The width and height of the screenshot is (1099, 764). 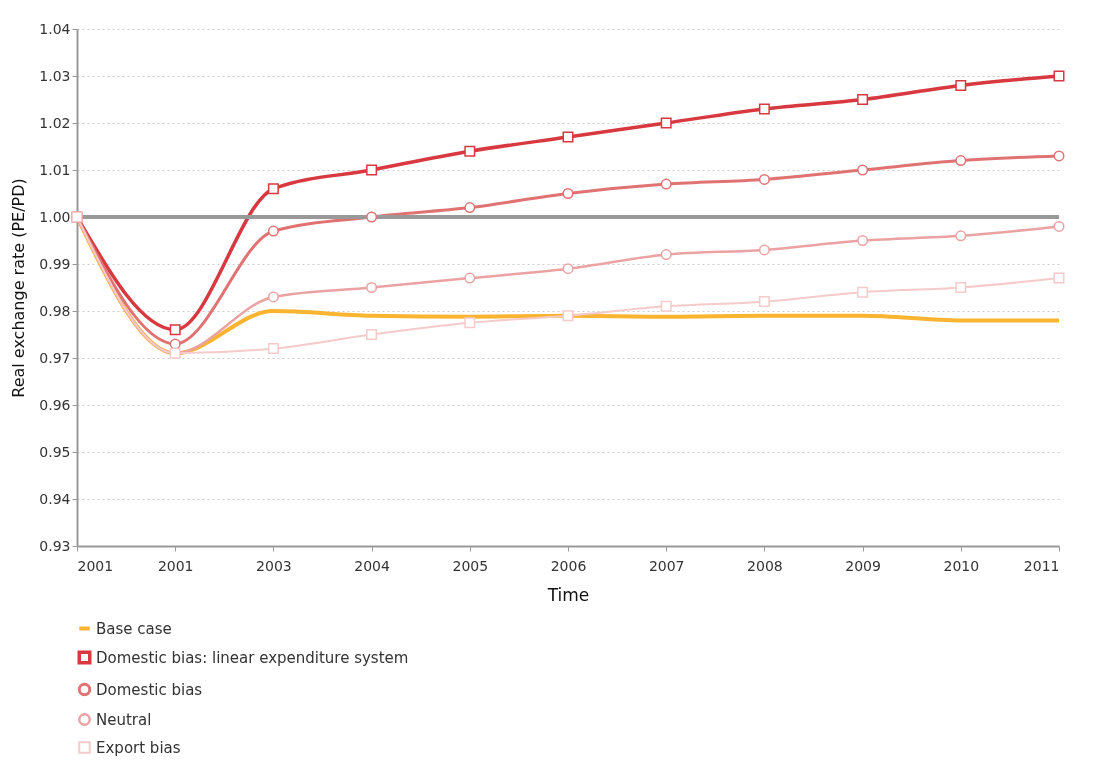 I want to click on y-tick-label: 0.98, so click(x=55, y=310).